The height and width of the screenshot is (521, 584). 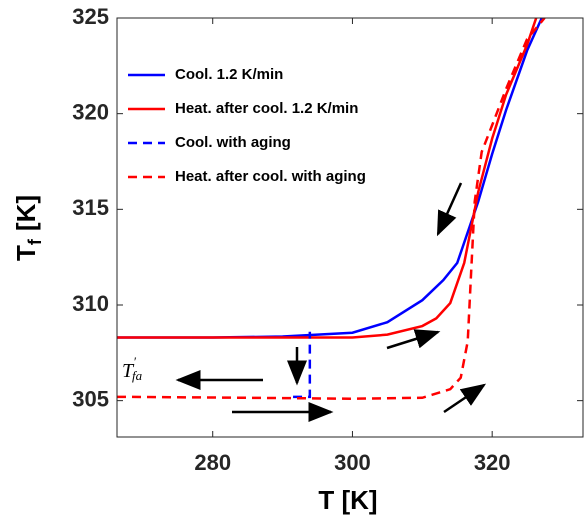 What do you see at coordinates (347, 500) in the screenshot?
I see `x-axis-label: T [K]` at bounding box center [347, 500].